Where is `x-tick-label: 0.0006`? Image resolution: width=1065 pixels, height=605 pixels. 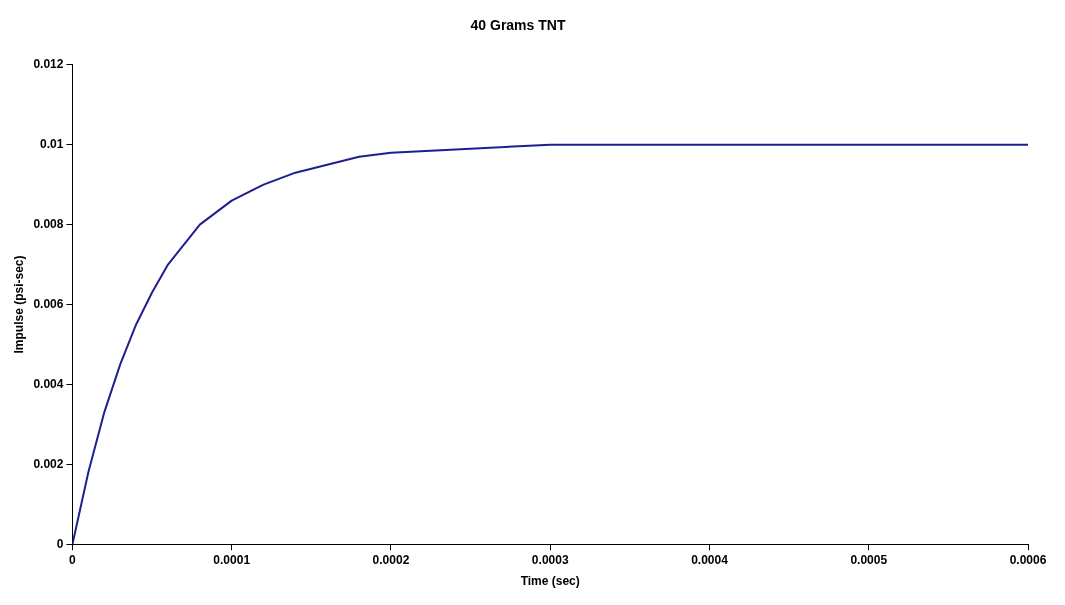
x-tick-label: 0.0006 is located at coordinates (1028, 559).